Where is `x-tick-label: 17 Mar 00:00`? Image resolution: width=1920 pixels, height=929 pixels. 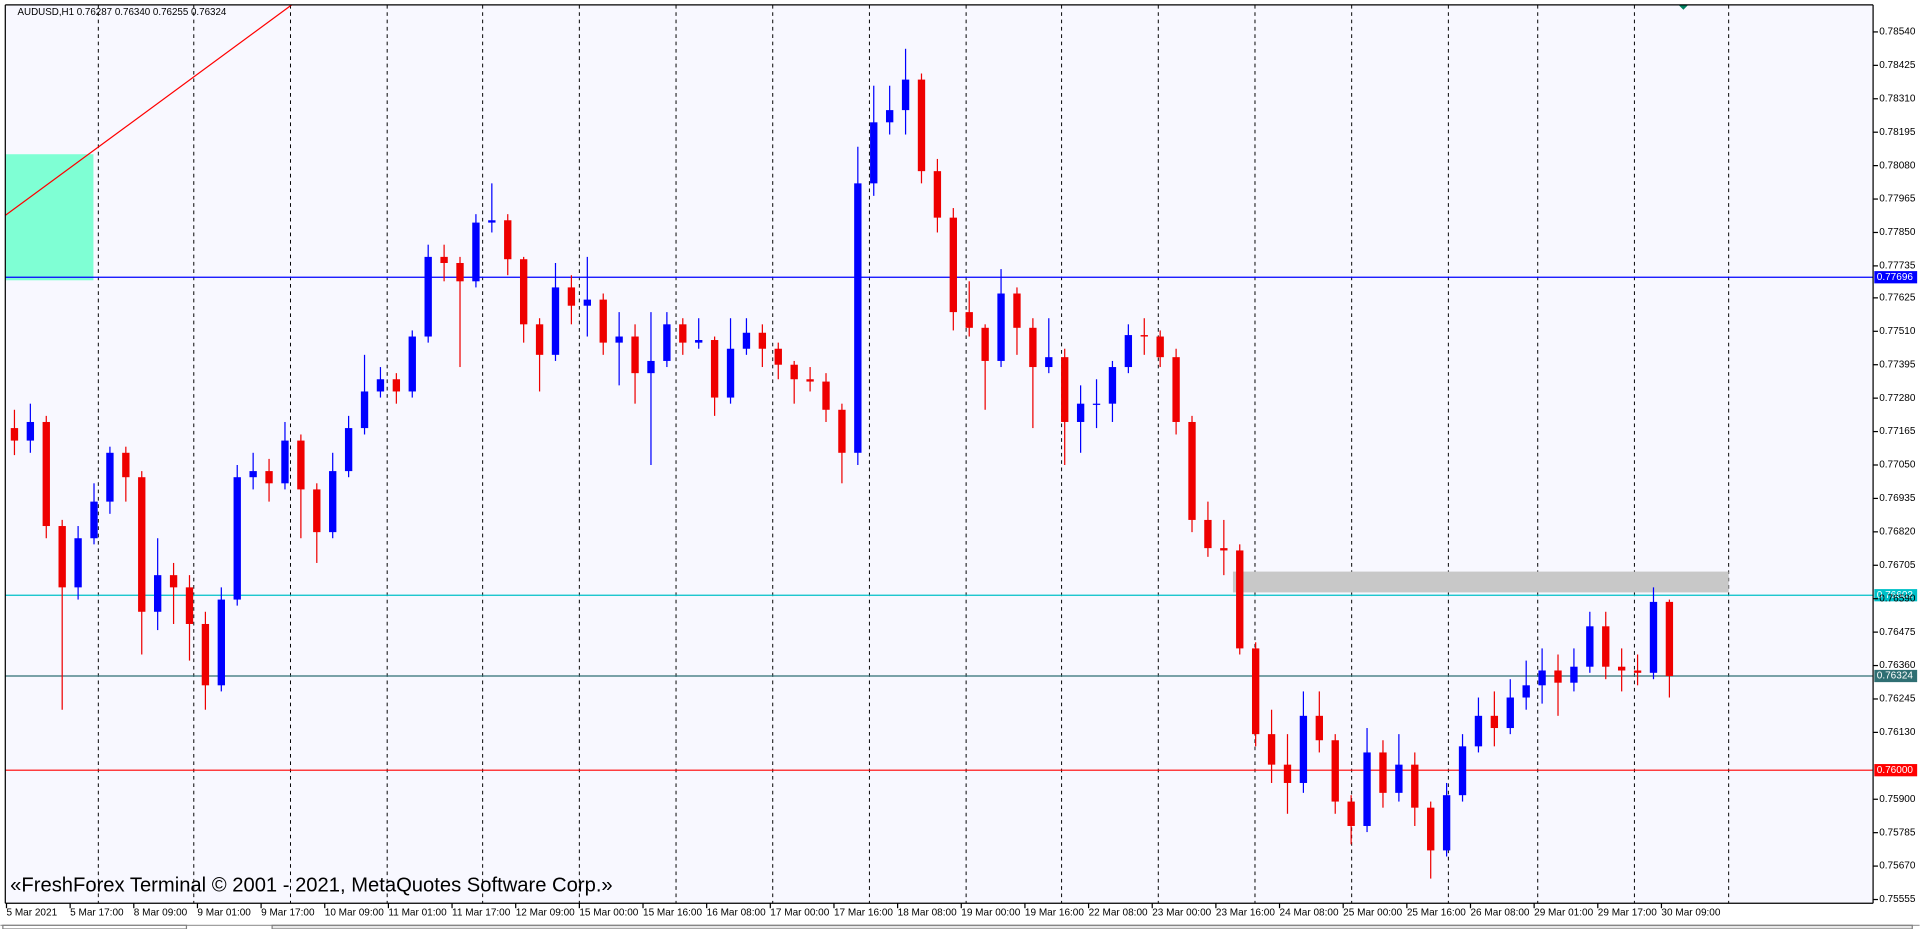 x-tick-label: 17 Mar 00:00 is located at coordinates (799, 913).